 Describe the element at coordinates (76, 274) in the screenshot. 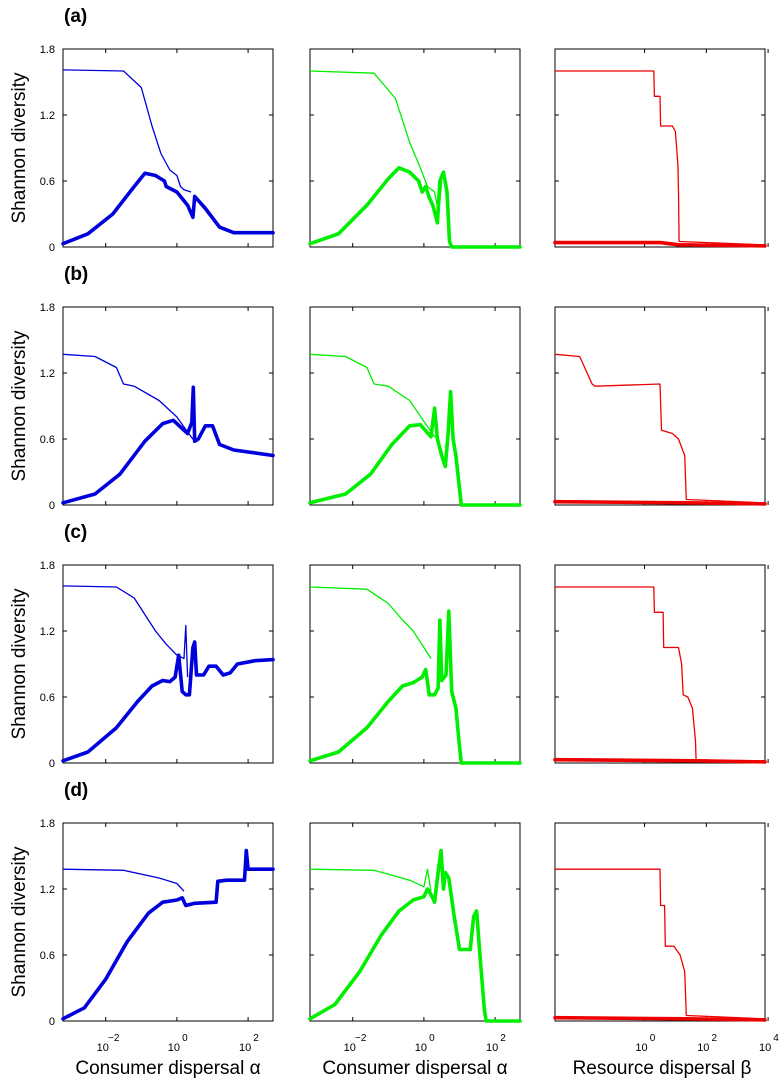

I see `panel-label: (b)` at that location.